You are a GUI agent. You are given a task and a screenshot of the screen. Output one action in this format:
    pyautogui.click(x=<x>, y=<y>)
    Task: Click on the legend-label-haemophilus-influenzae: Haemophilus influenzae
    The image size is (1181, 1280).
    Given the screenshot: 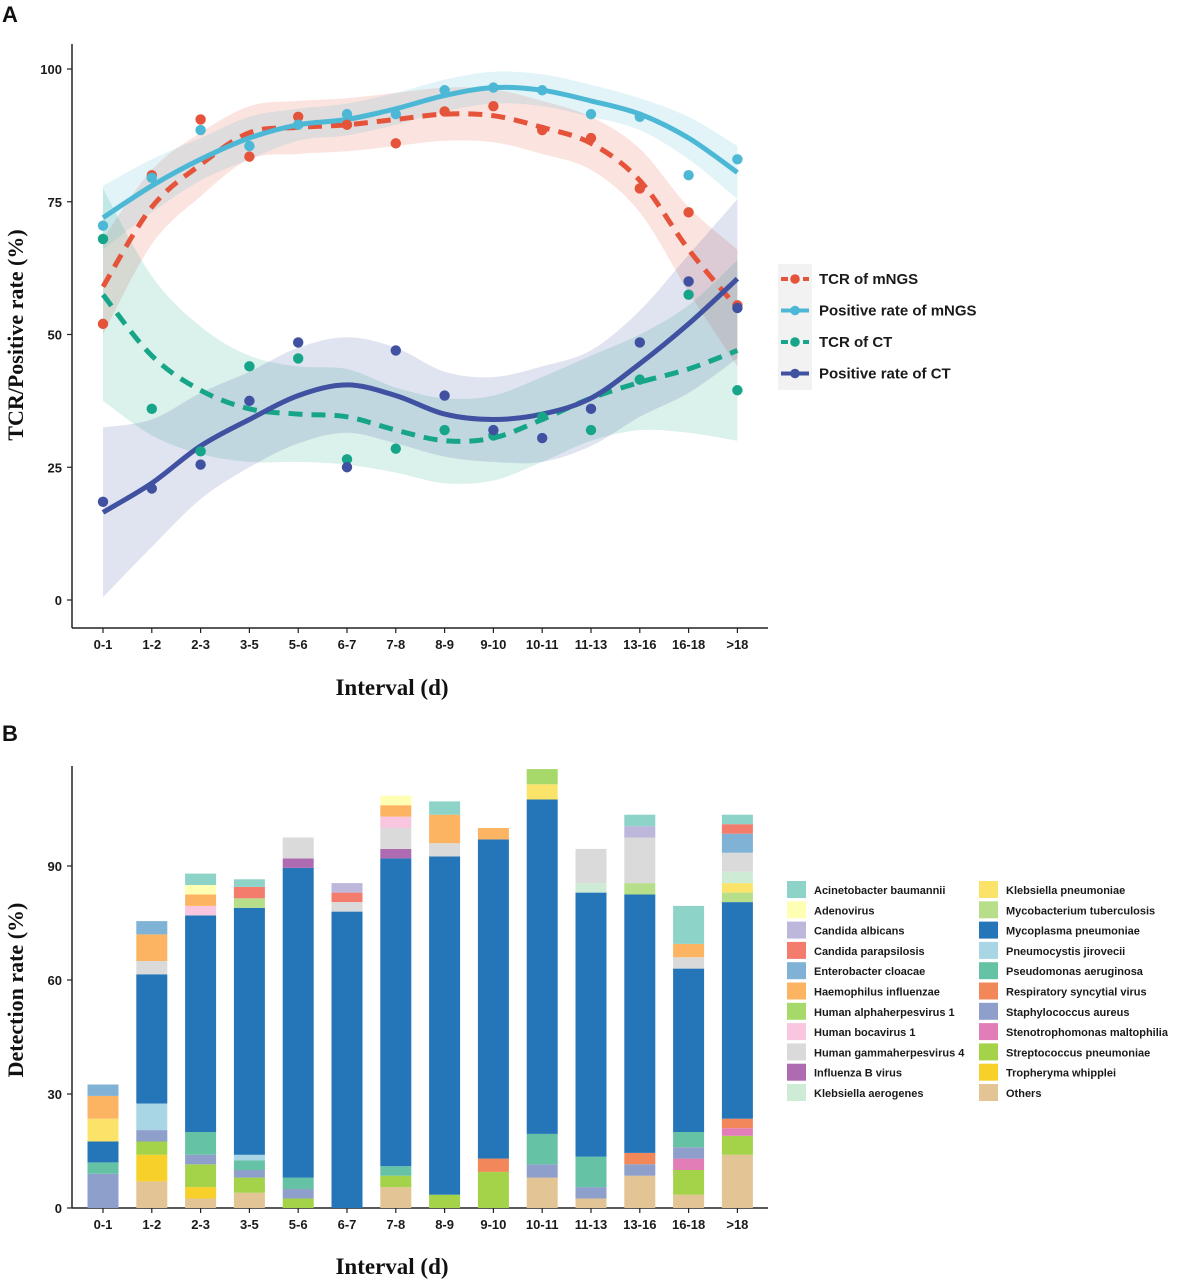 What is the action you would take?
    pyautogui.click(x=877, y=993)
    